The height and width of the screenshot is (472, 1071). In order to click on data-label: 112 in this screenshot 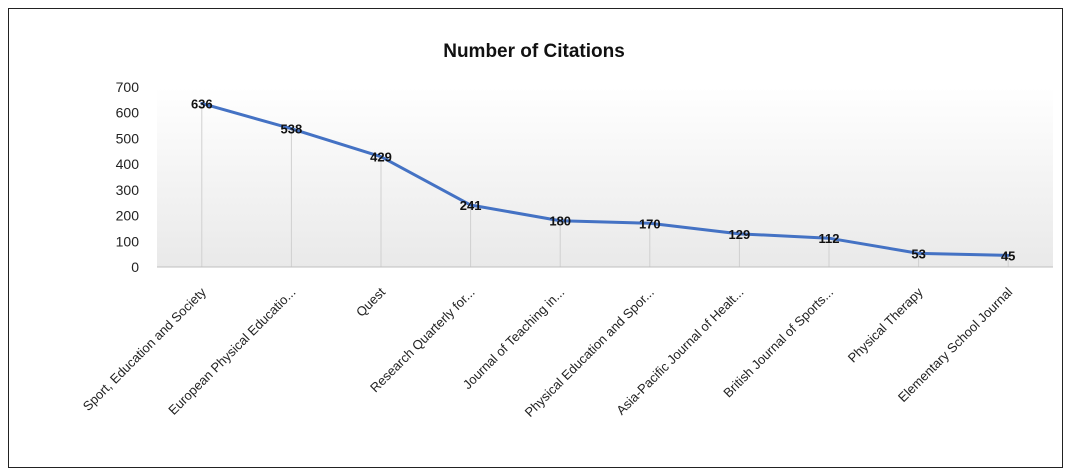, I will do `click(829, 238)`.